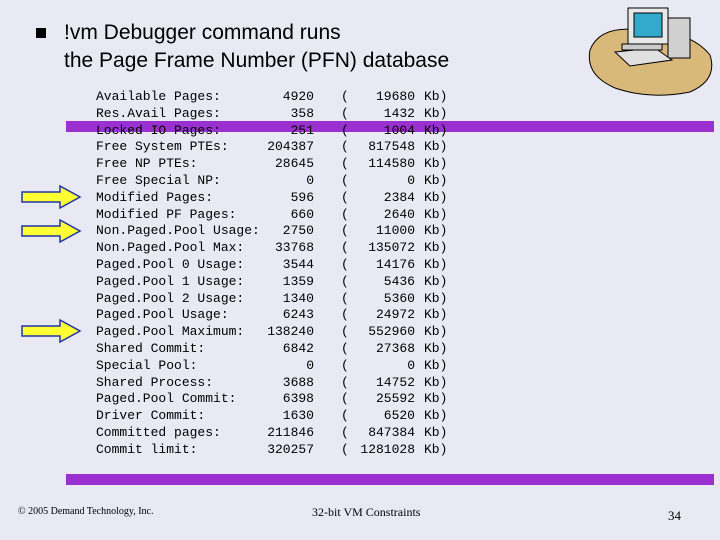  I want to click on row-pages: 251, so click(302, 130).